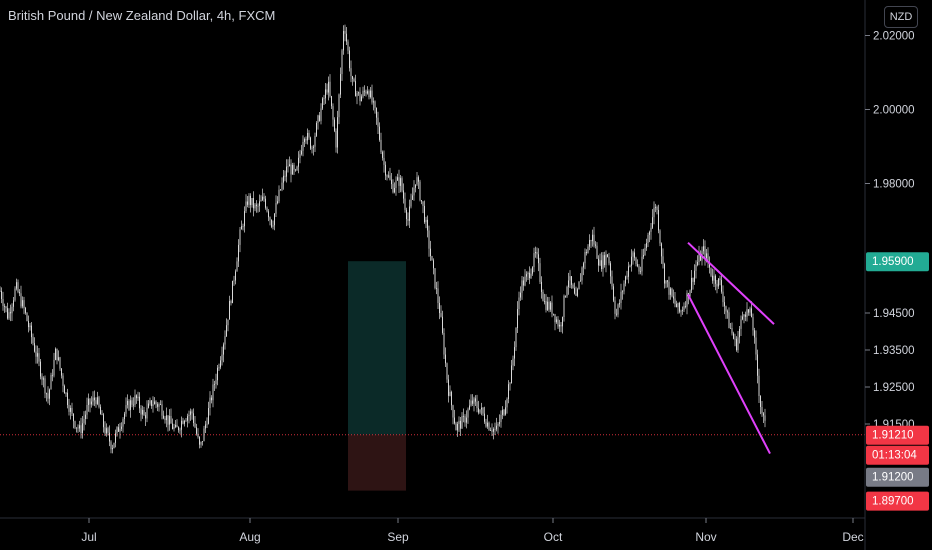  I want to click on countdown-tag-bg, so click(897, 455).